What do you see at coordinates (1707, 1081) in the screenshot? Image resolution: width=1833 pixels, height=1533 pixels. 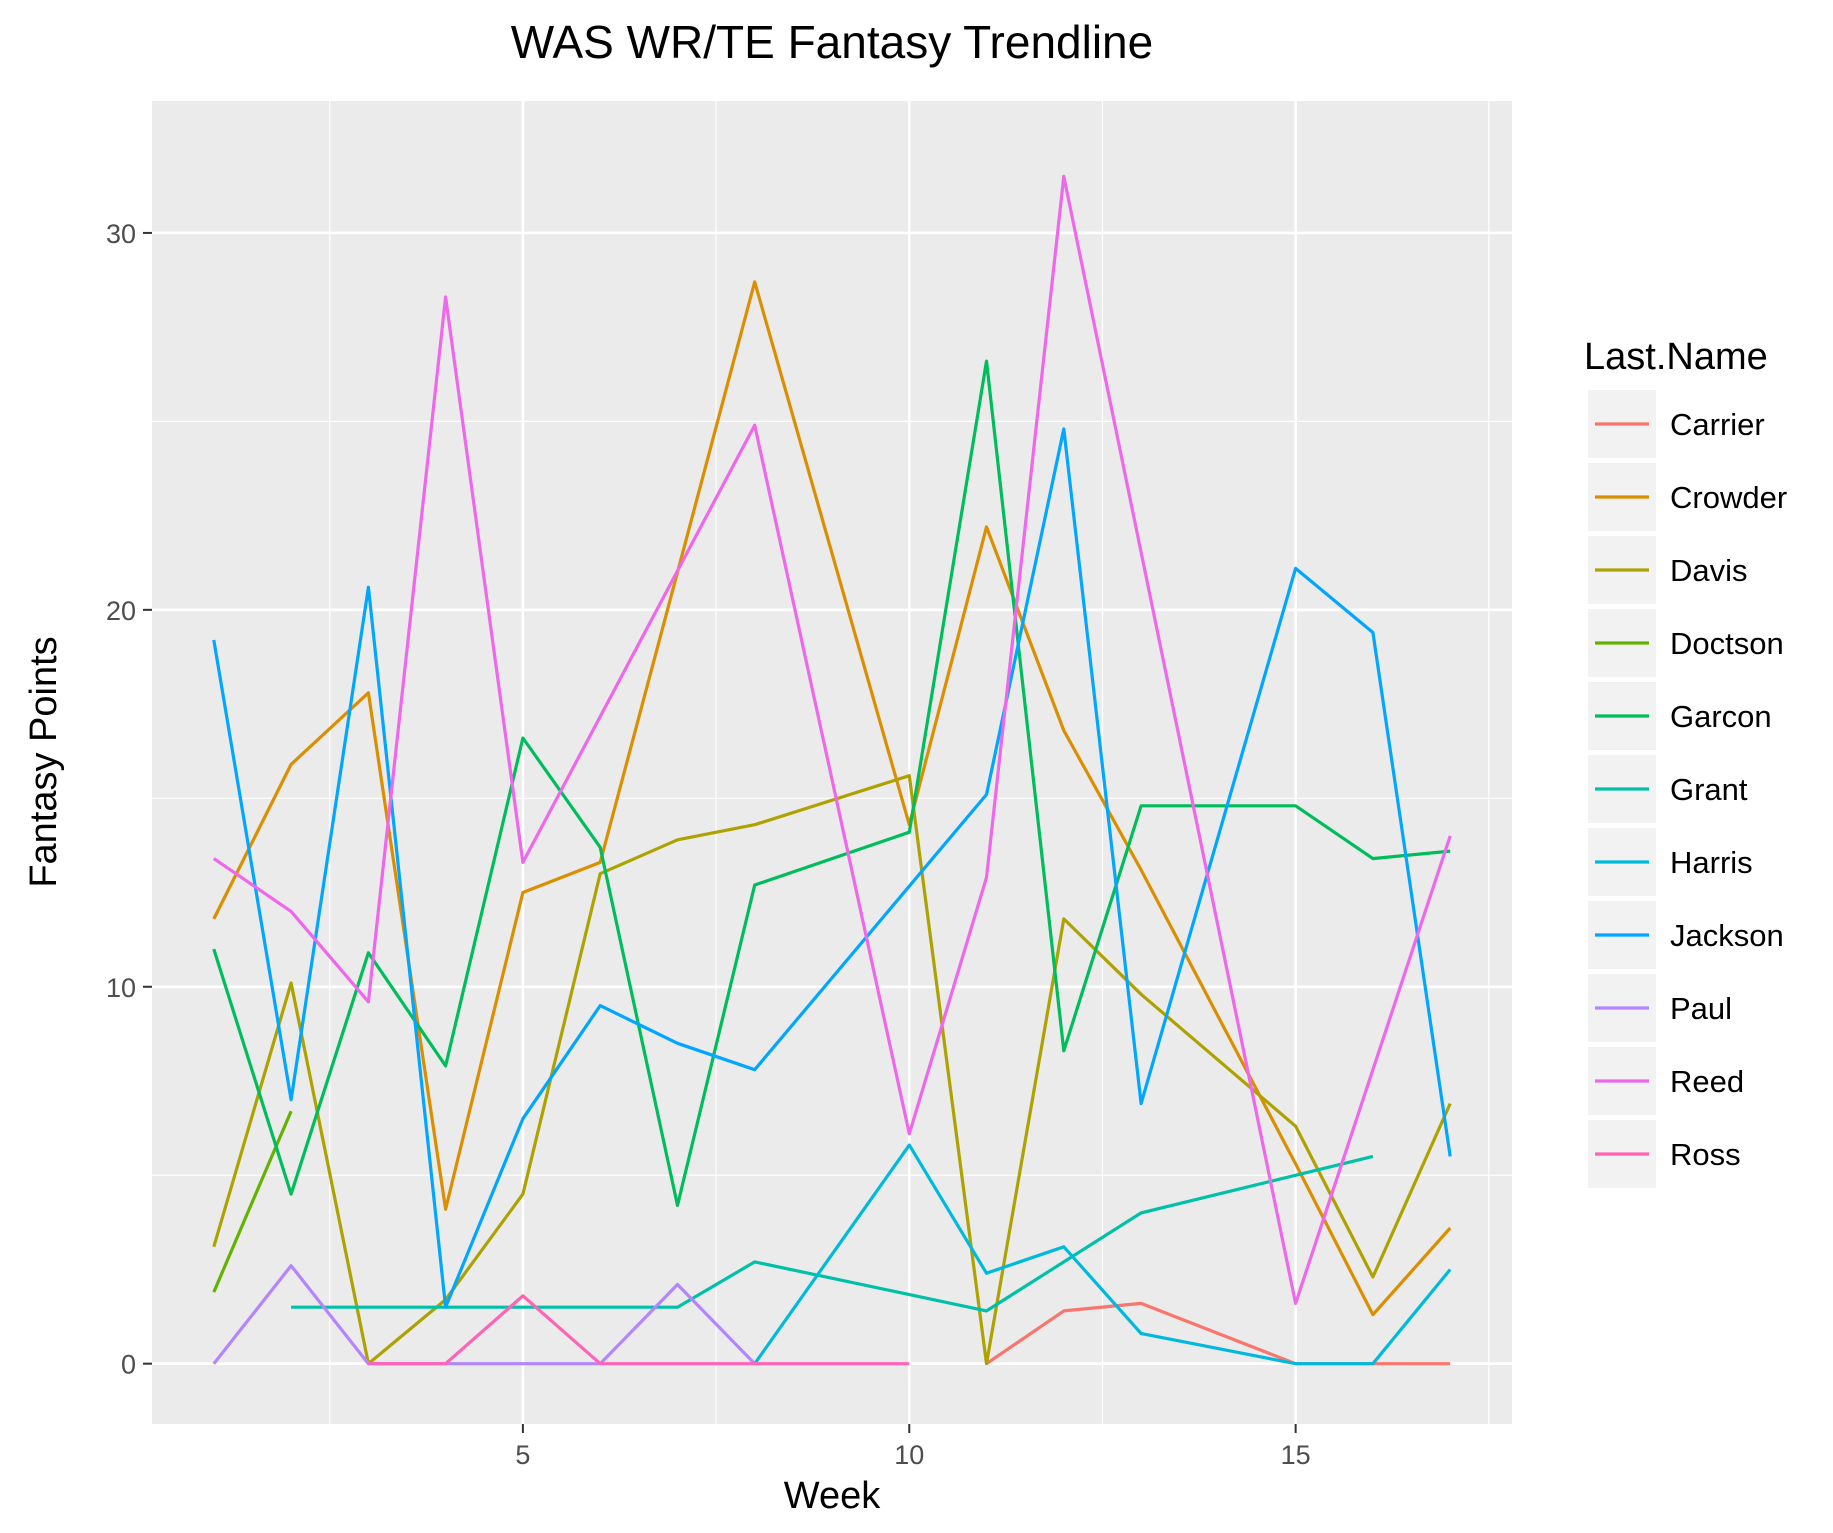 I see `legend-label-reed: Reed` at bounding box center [1707, 1081].